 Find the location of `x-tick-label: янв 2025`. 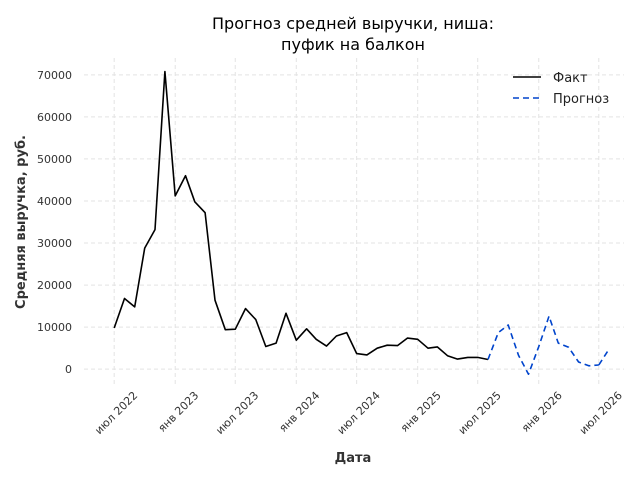

x-tick-label: янв 2025 is located at coordinates (421, 412).